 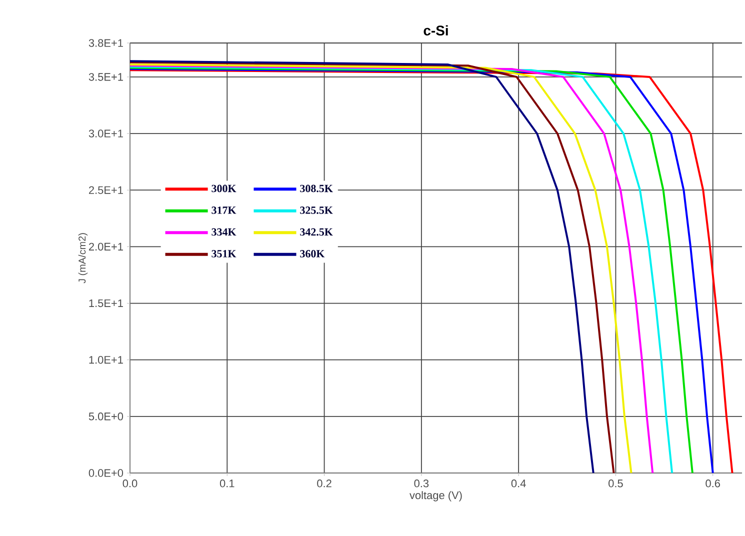 I want to click on y-tick-label: 5.0E+0, so click(x=106, y=416).